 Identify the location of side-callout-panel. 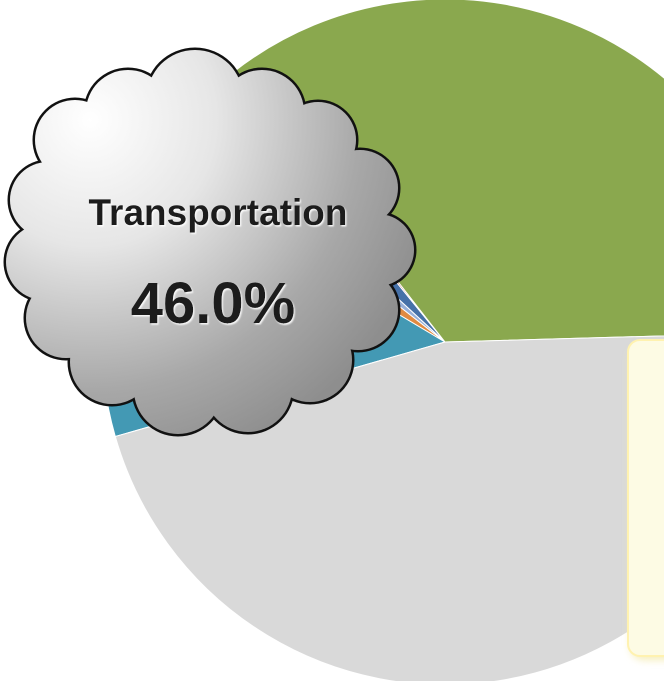
(645, 499).